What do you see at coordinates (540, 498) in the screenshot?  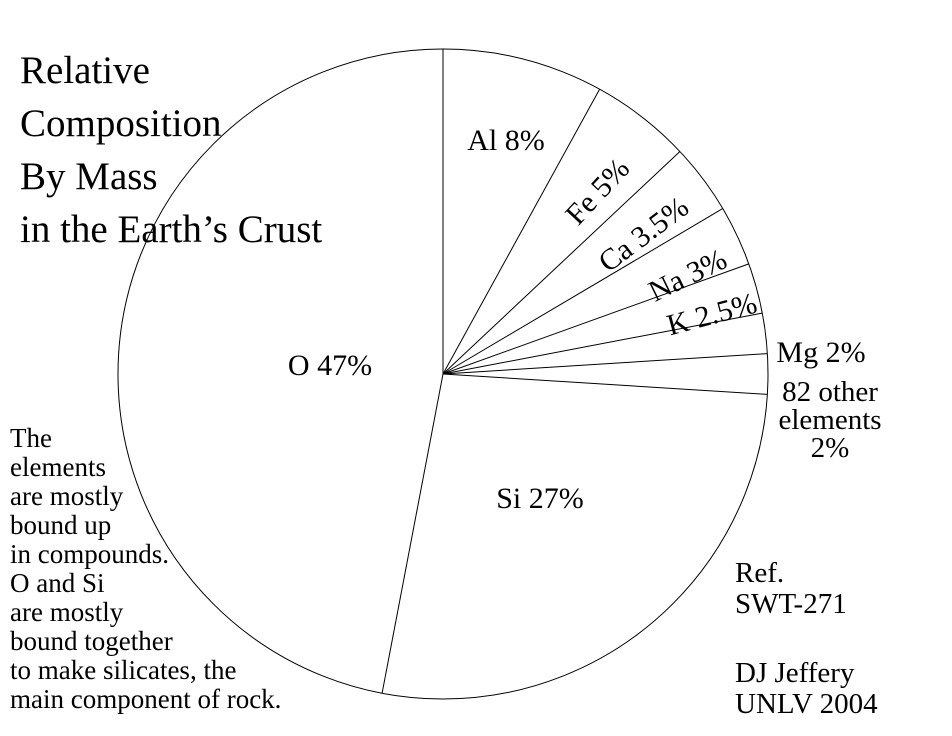 I see `slice-label-si: Si 27%` at bounding box center [540, 498].